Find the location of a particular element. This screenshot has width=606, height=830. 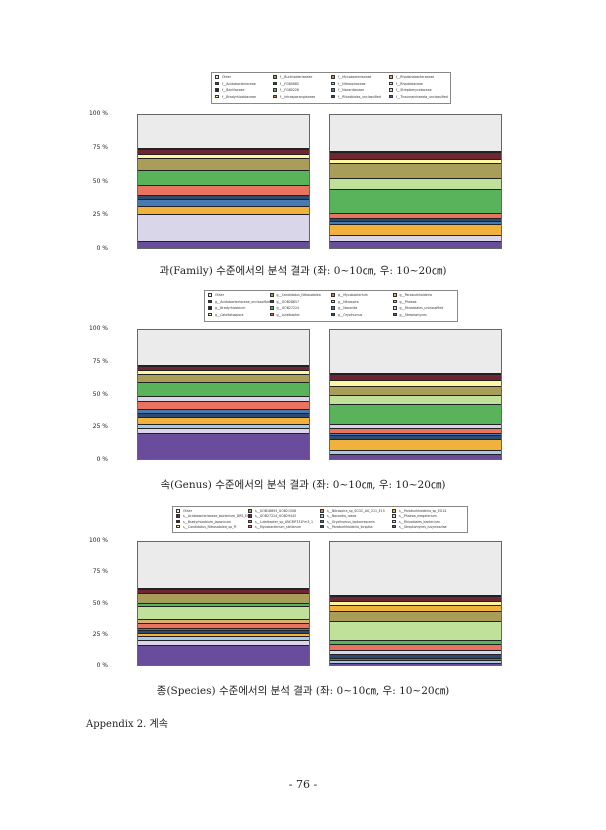

legend-label: g__Paraburkholderia is located at coordinates (415, 295).